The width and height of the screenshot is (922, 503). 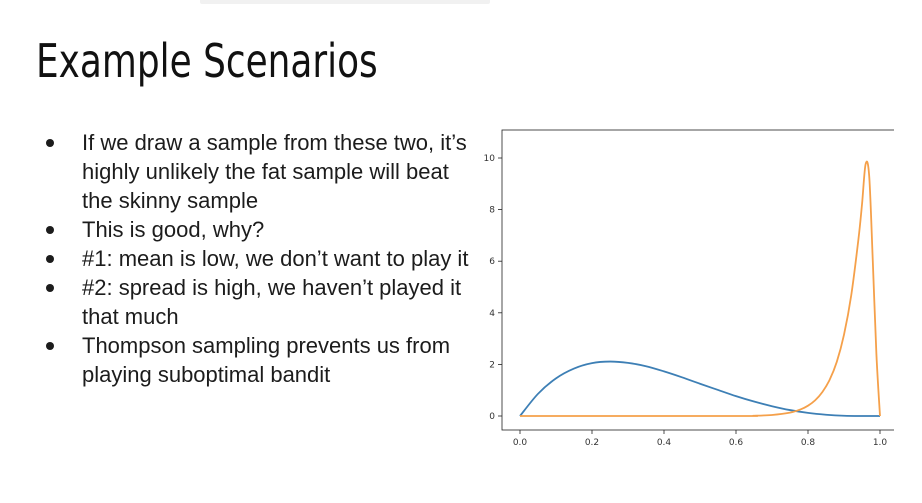 What do you see at coordinates (520, 443) in the screenshot?
I see `x-tick-label: 0.0` at bounding box center [520, 443].